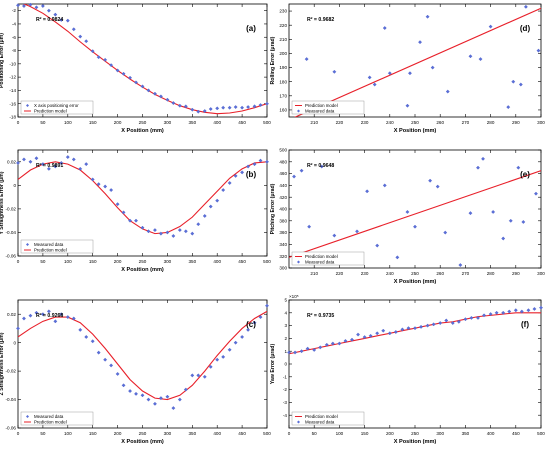 The height and width of the screenshot is (452, 550). What do you see at coordinates (14, 37) in the screenshot?
I see `y-tick-label: -6` at bounding box center [14, 37].